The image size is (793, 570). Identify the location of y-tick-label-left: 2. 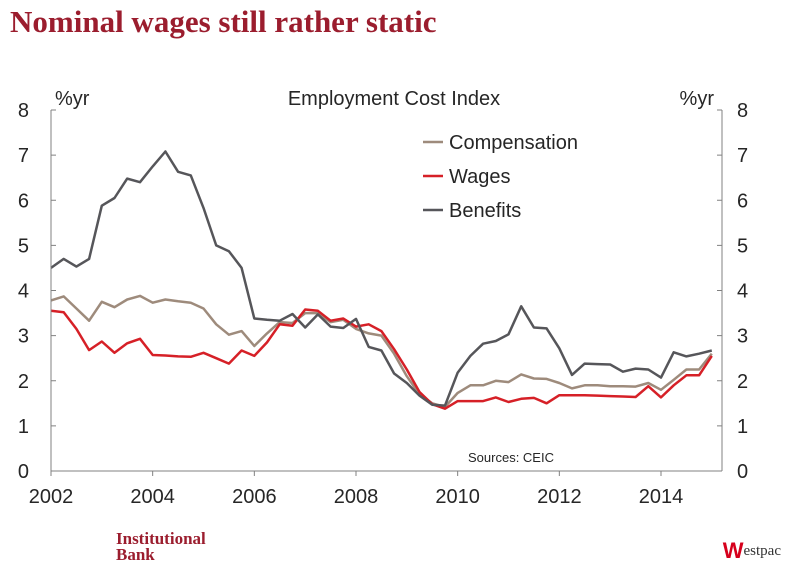
(23, 382).